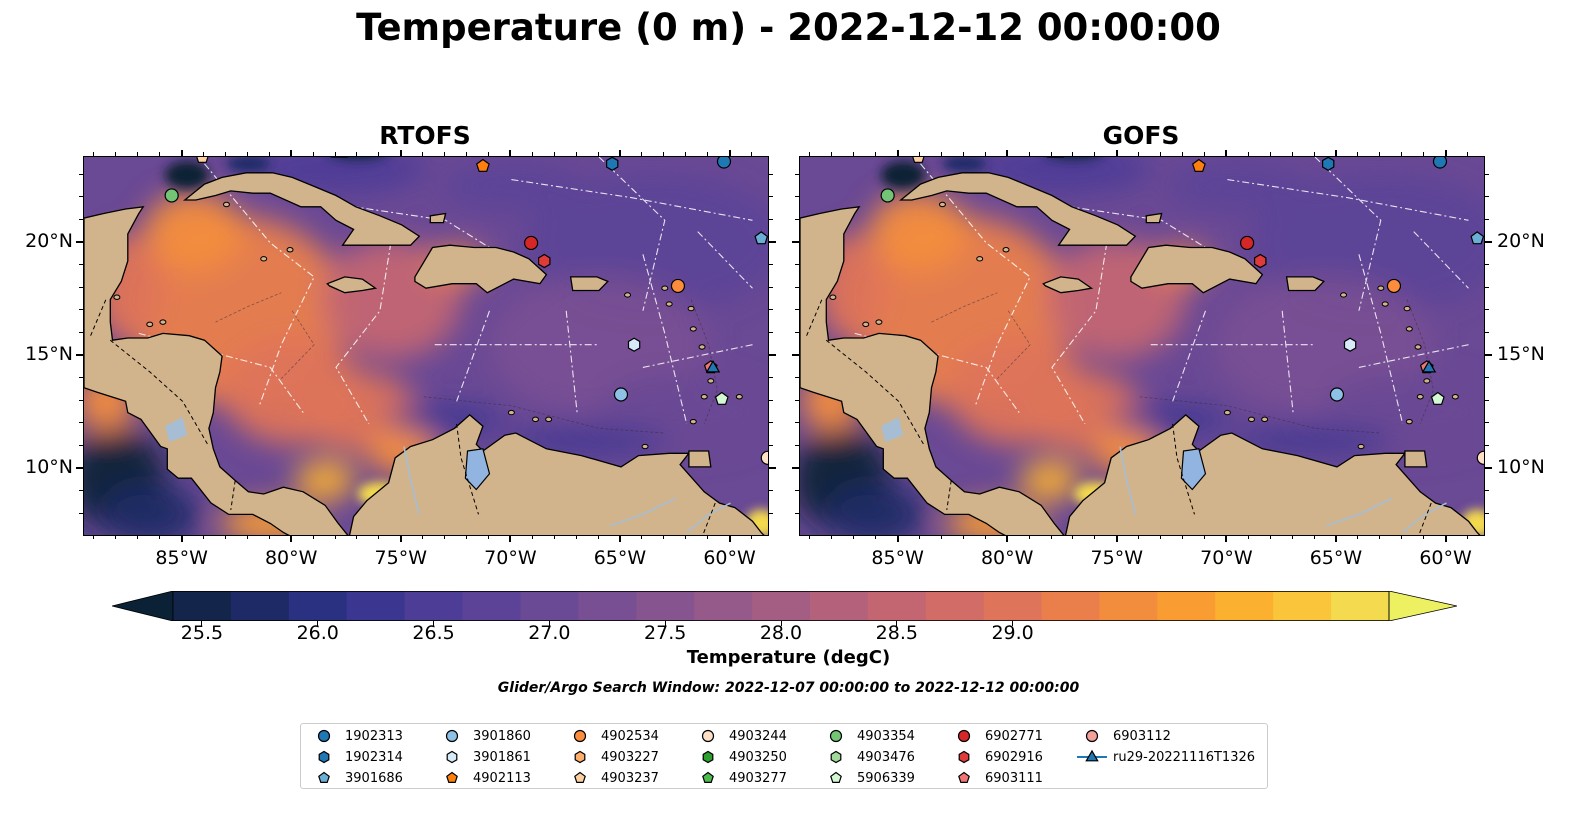 The image size is (1577, 827). I want to click on lon-tick-label: 85°W, so click(897, 558).